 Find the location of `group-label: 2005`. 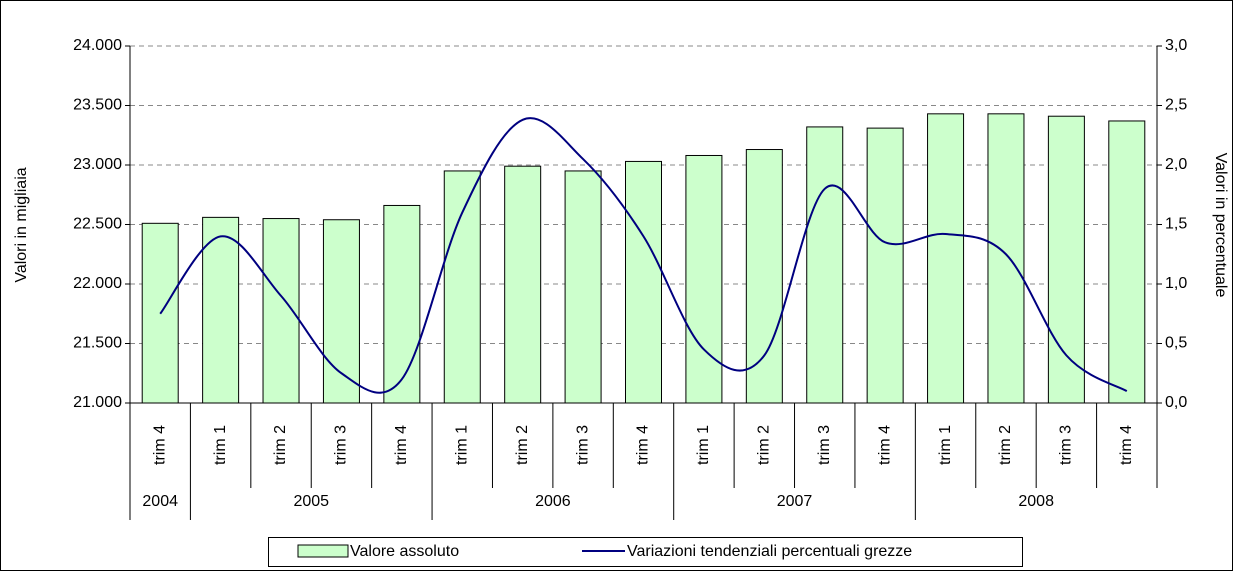

group-label: 2005 is located at coordinates (311, 501).